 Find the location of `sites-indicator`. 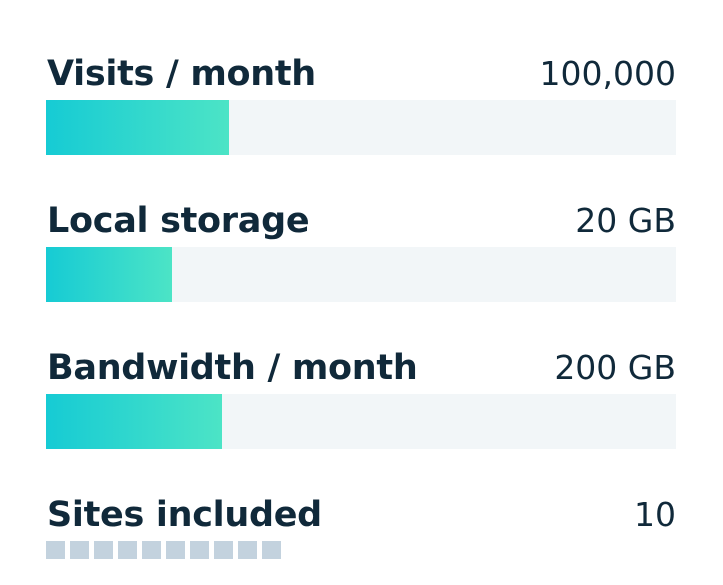

sites-indicator is located at coordinates (361, 550).